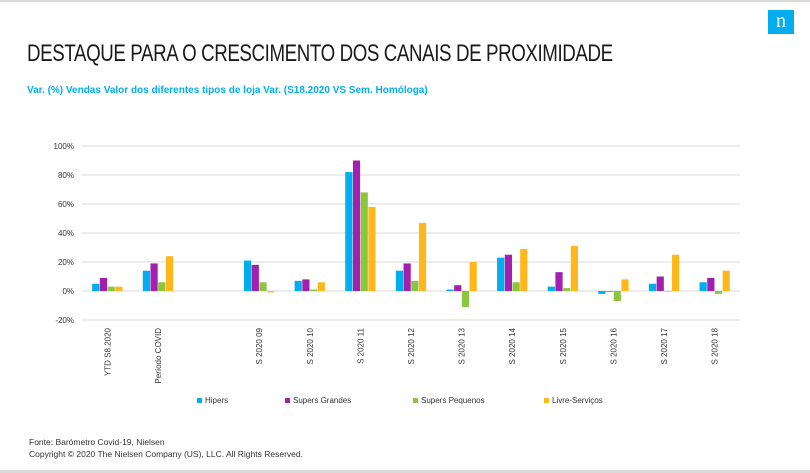 The image size is (810, 473). I want to click on x-tick-label: S 2020 18, so click(715, 345).